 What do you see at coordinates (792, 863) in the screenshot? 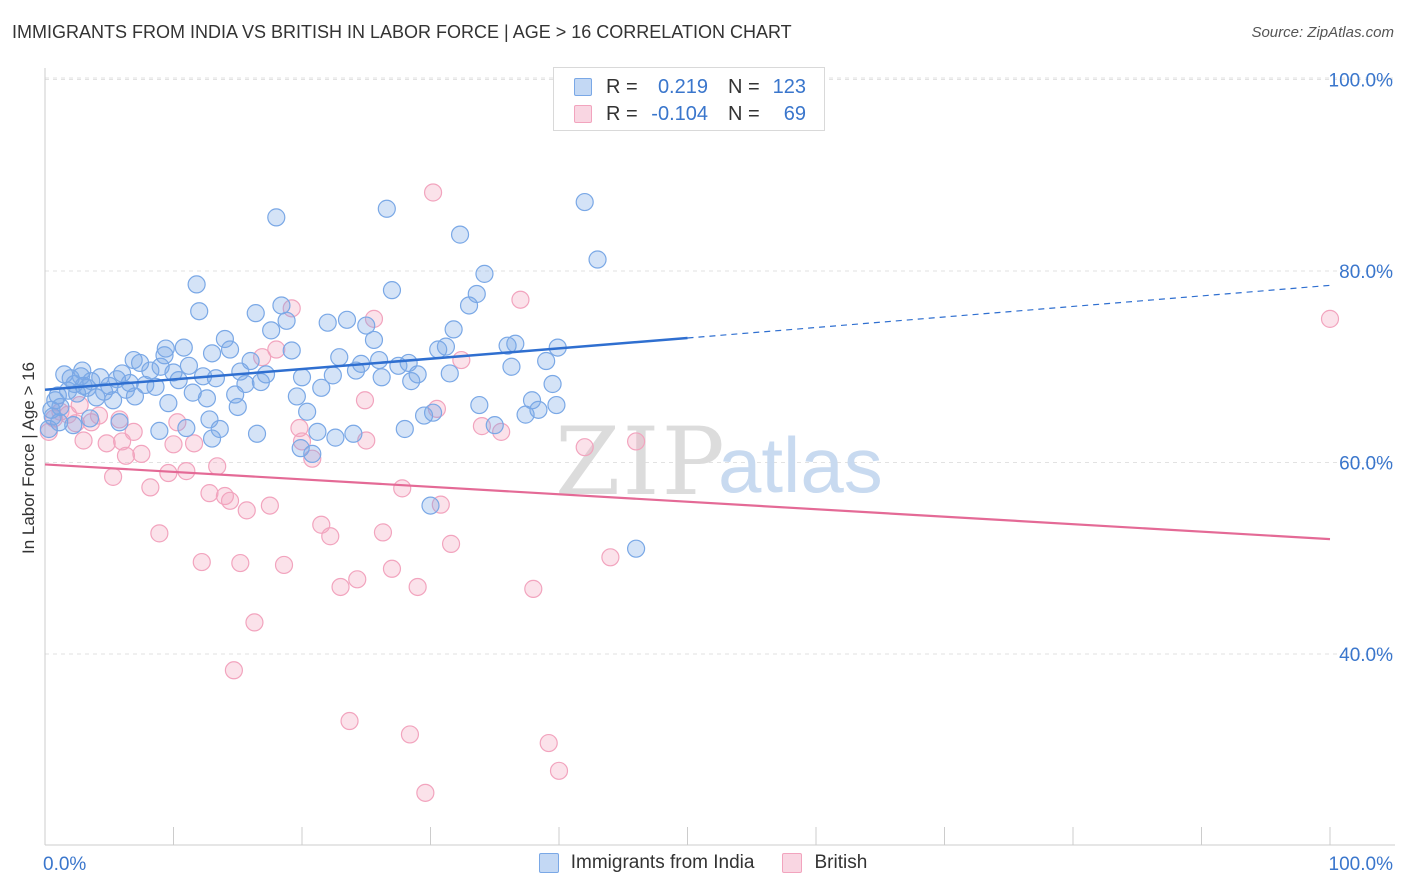
I see `legend-swatch-british` at bounding box center [792, 863].